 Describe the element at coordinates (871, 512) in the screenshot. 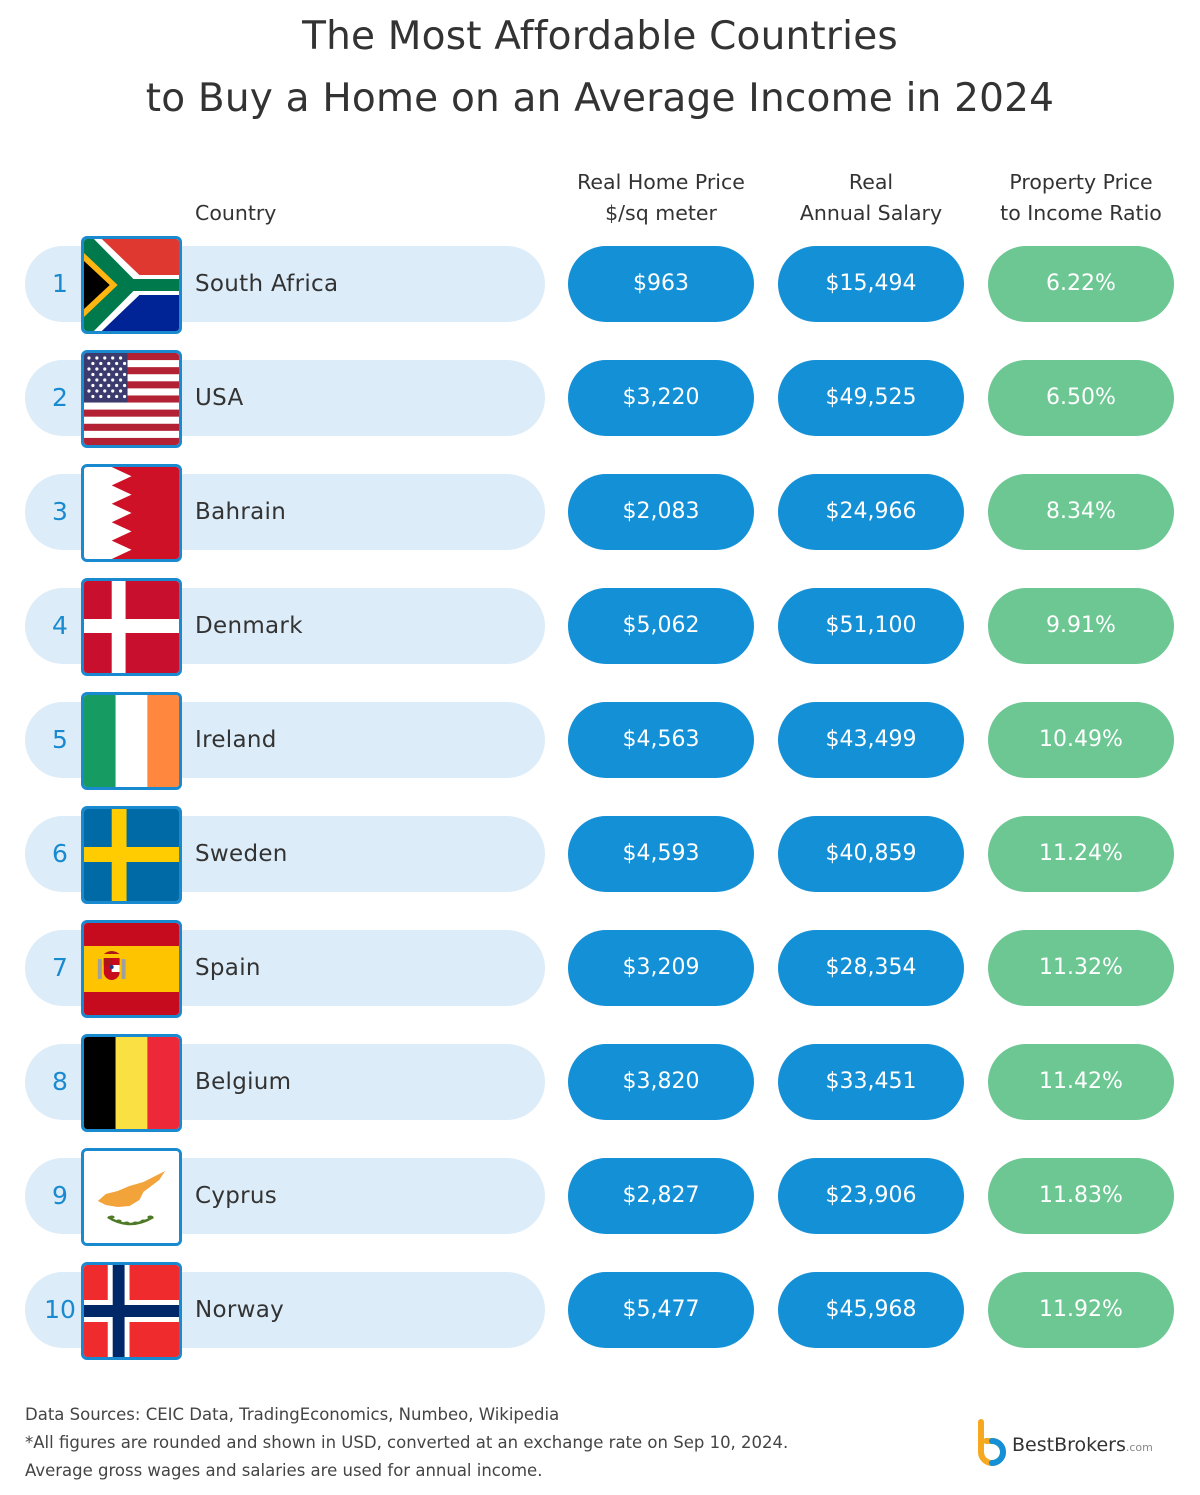

I see `annual-salary-value: $24,966` at that location.